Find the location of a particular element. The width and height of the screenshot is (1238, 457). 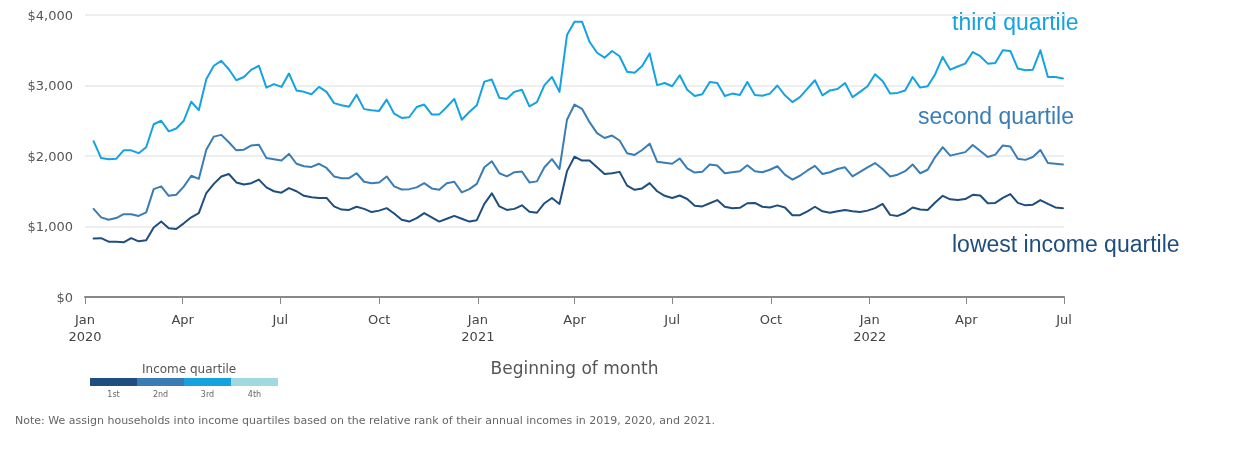

y-tick-label: $2,000 is located at coordinates (50, 156).